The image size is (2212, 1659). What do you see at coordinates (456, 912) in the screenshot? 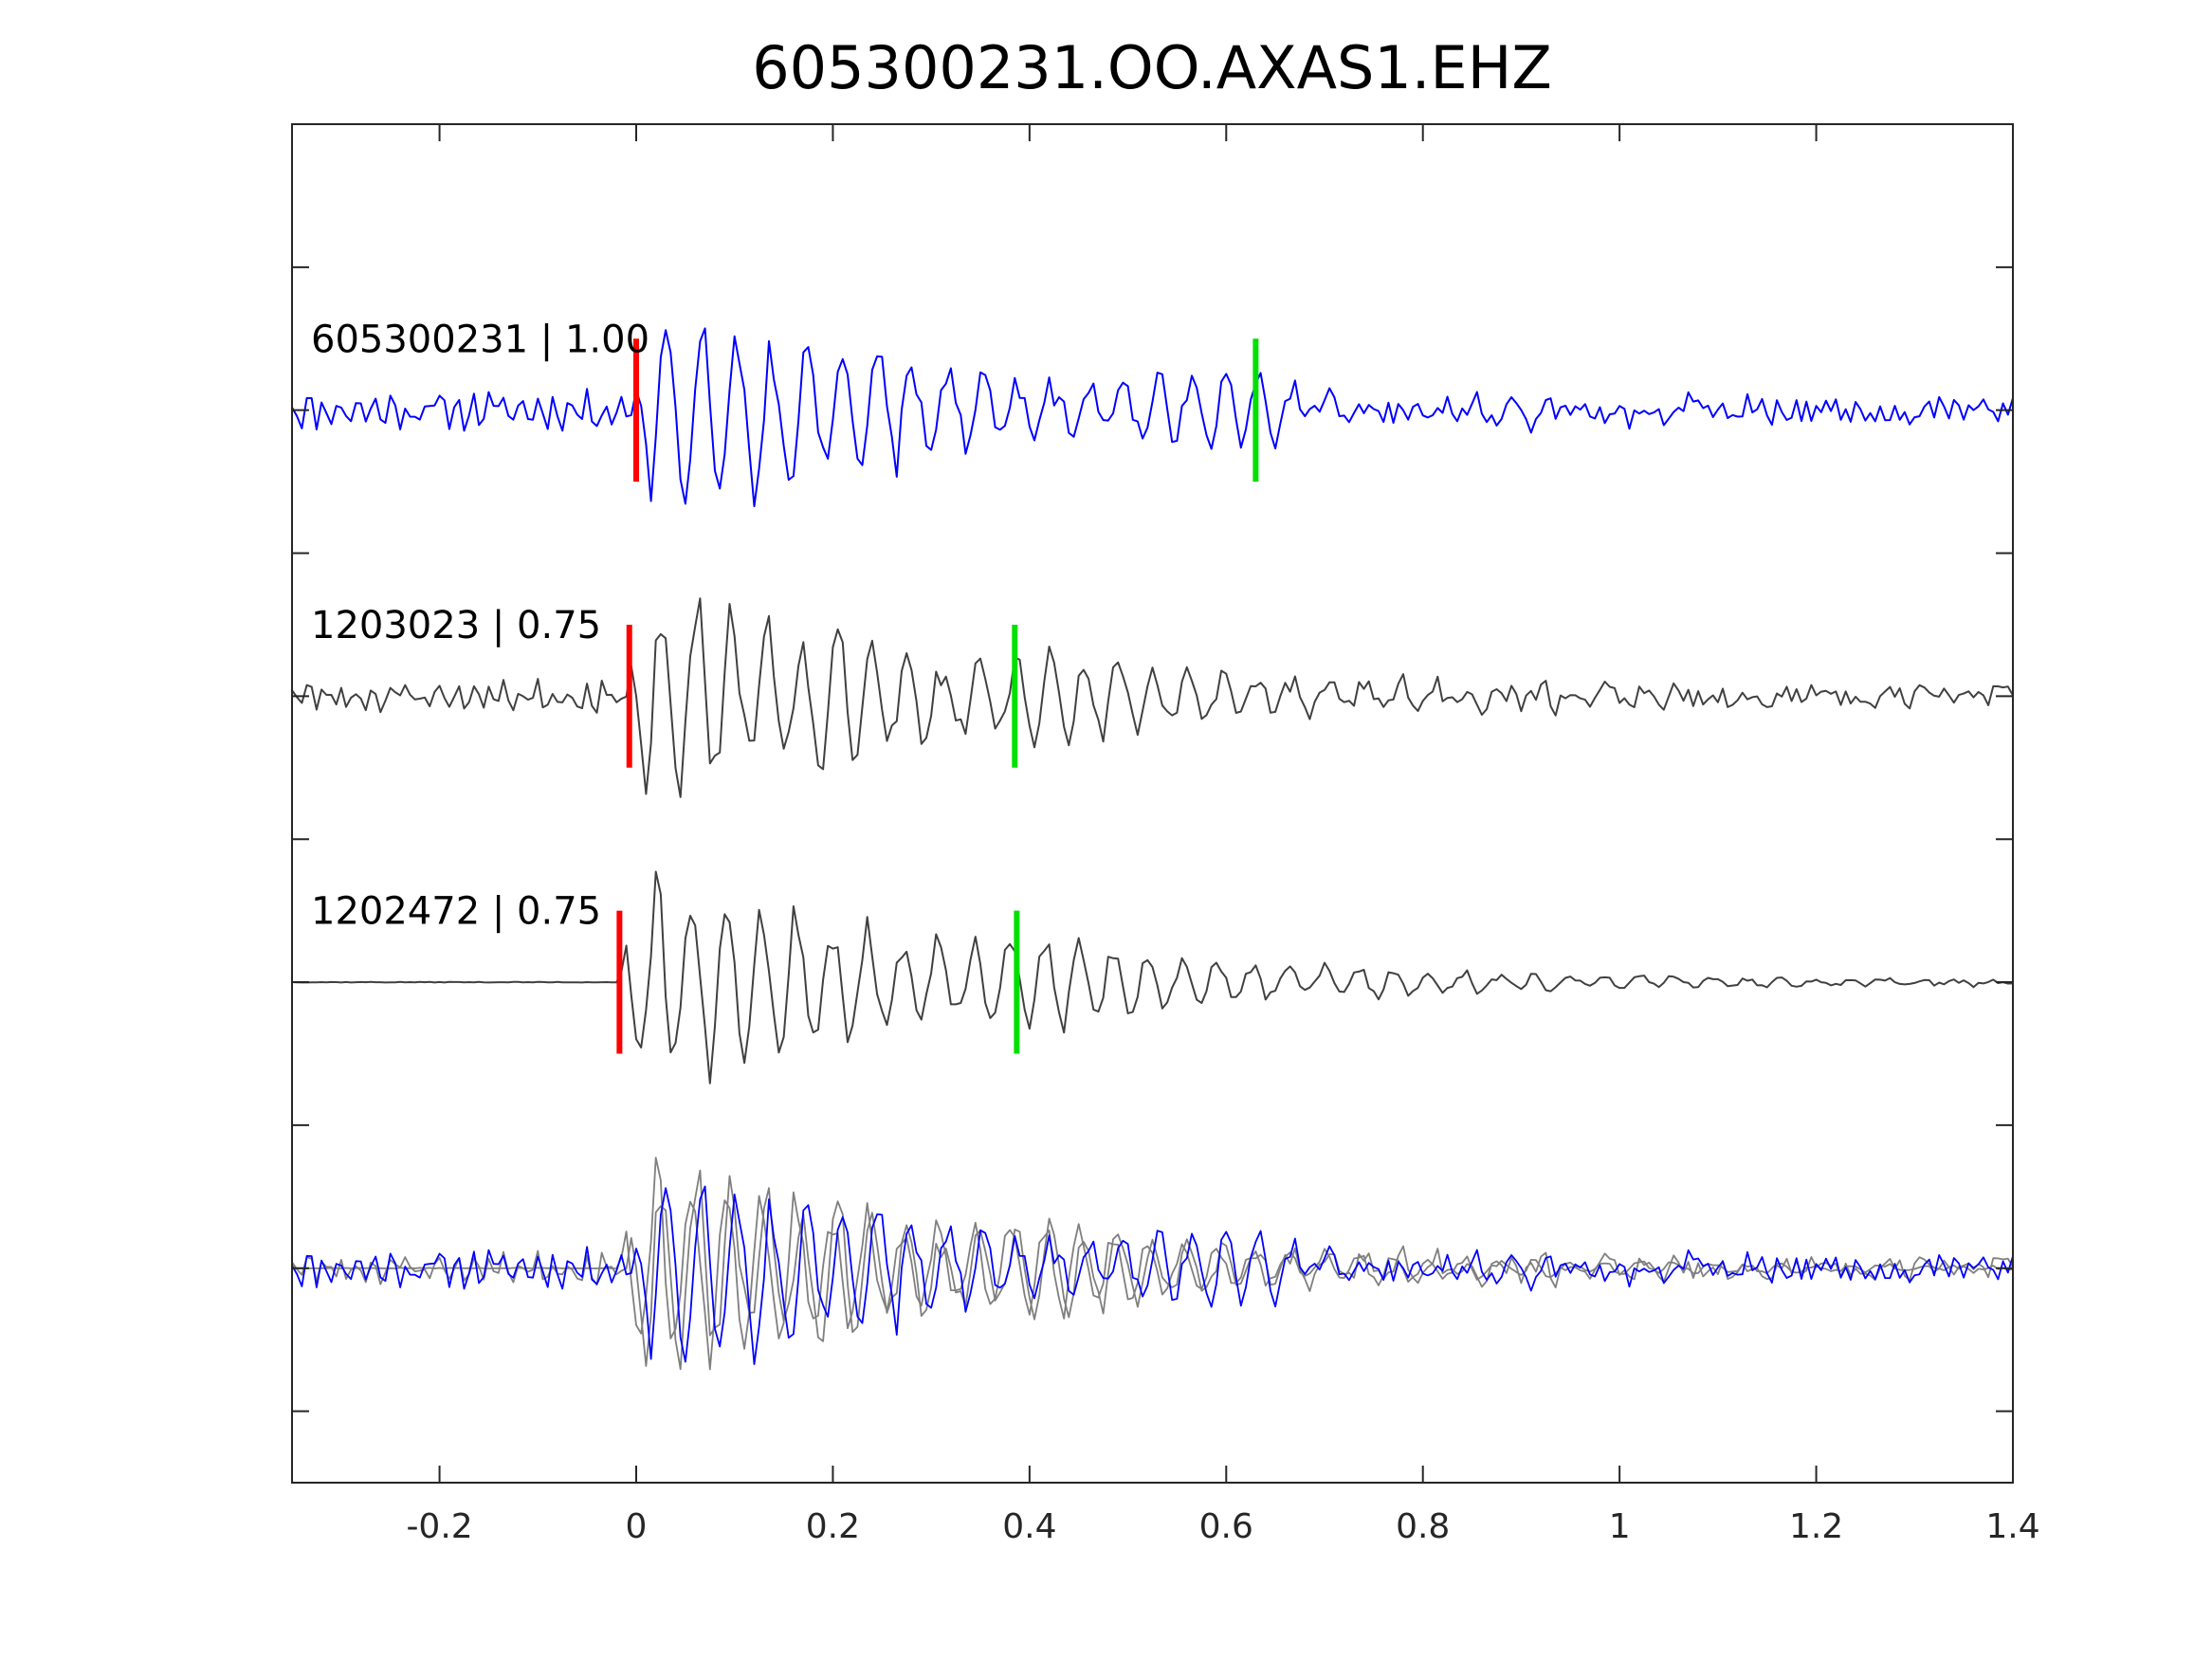
I see `trace-label-3: 1202472 | 0.75` at bounding box center [456, 912].